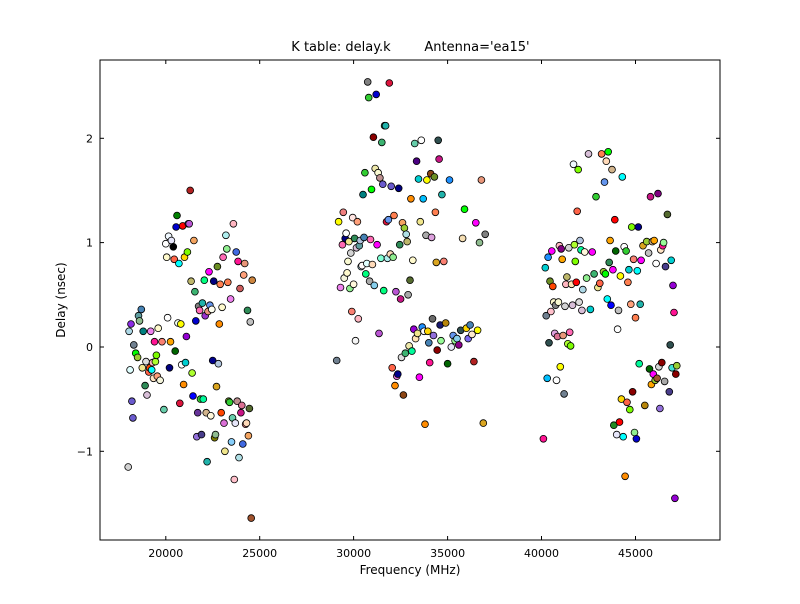 This screenshot has height=604, width=800. What do you see at coordinates (165, 553) in the screenshot?
I see `x-tick-label: 20000` at bounding box center [165, 553].